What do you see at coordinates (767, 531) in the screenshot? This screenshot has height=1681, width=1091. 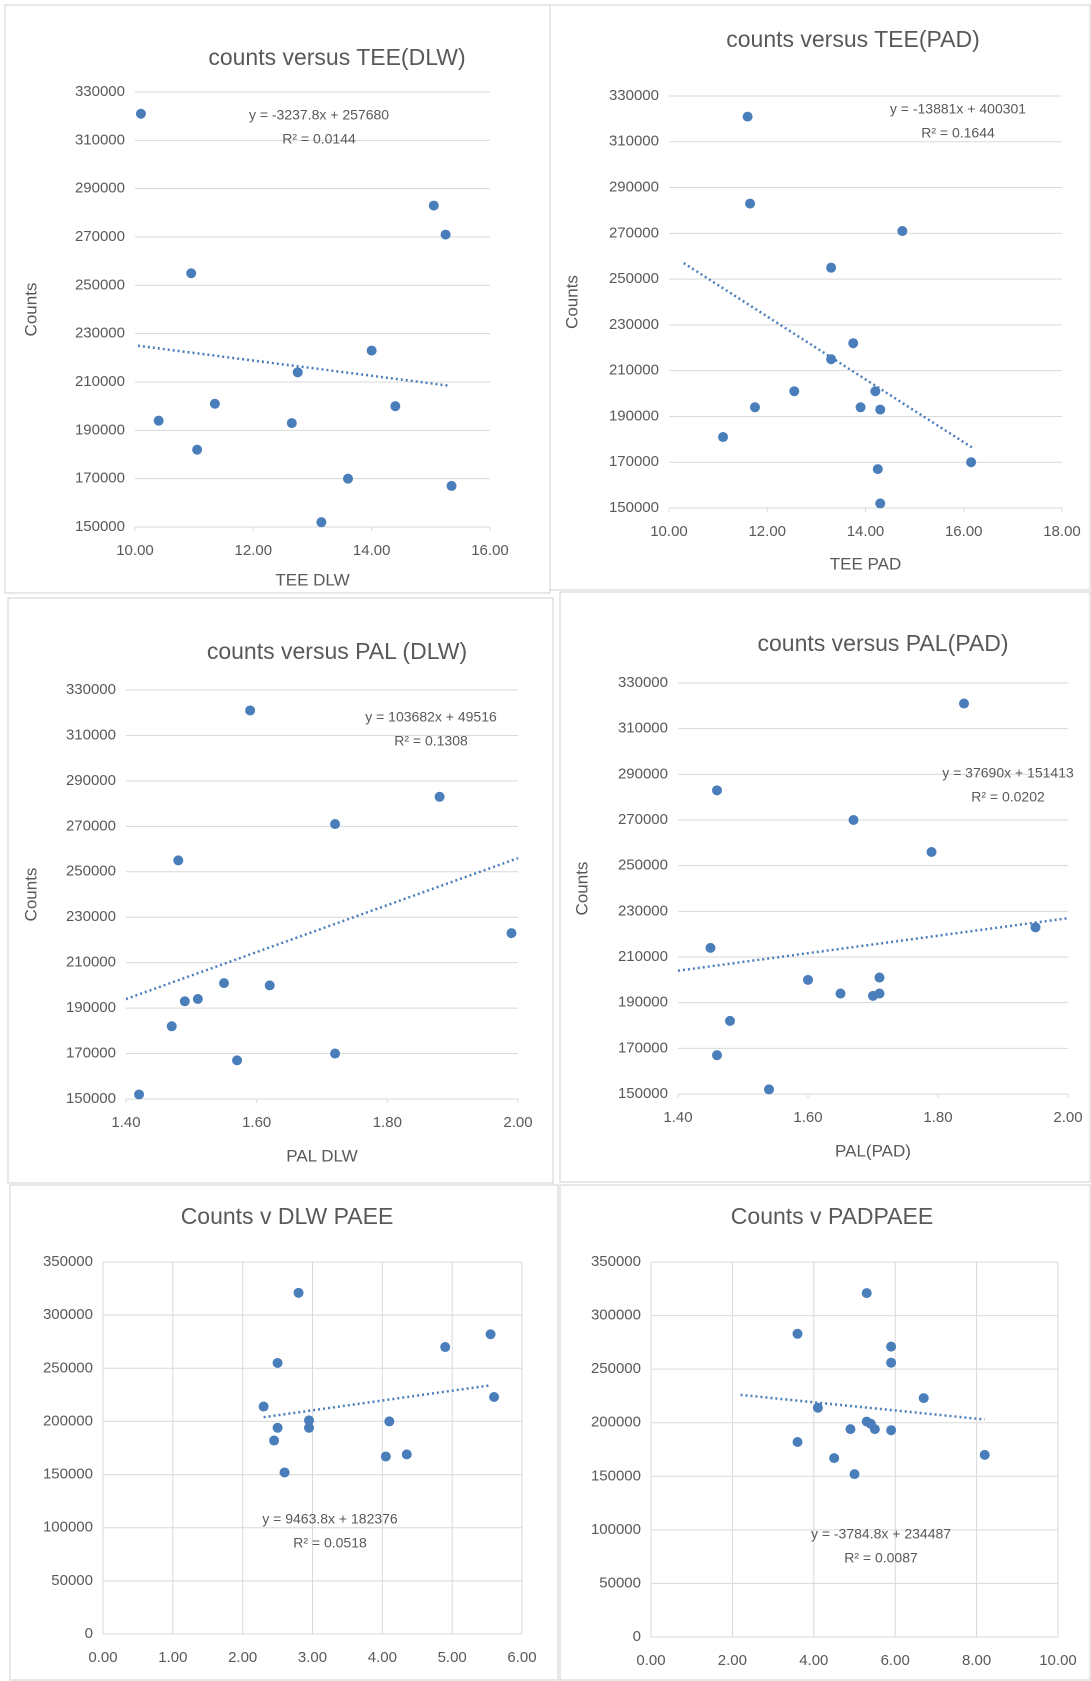 I see `x-tick-label: 12.00` at bounding box center [767, 531].